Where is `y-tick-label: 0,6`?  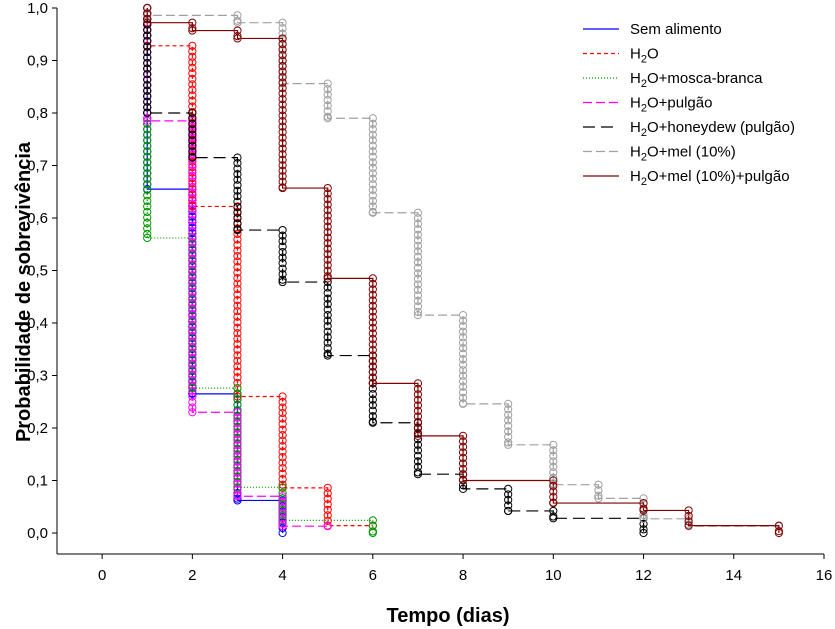 y-tick-label: 0,6 is located at coordinates (37, 218).